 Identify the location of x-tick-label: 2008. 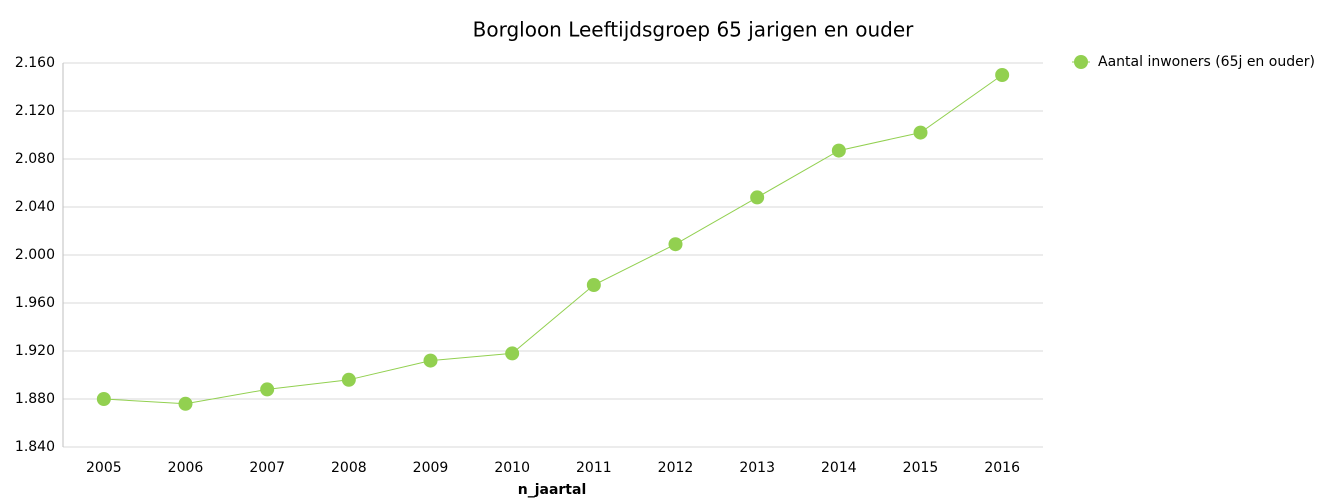
(349, 468).